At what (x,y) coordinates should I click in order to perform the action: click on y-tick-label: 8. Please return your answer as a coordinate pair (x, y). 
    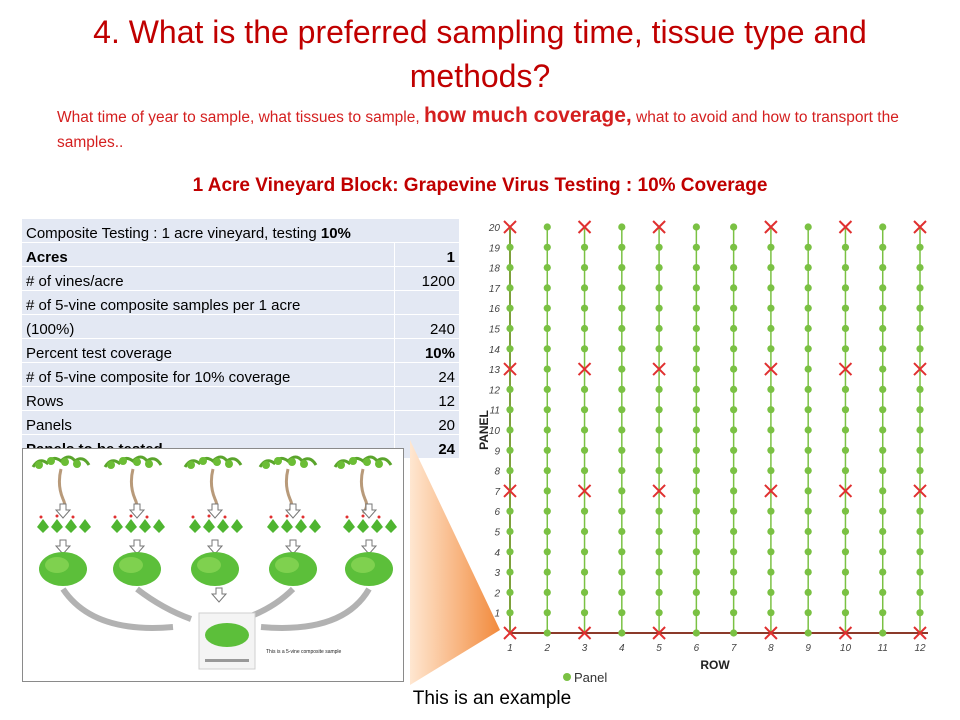
    Looking at the image, I should click on (497, 472).